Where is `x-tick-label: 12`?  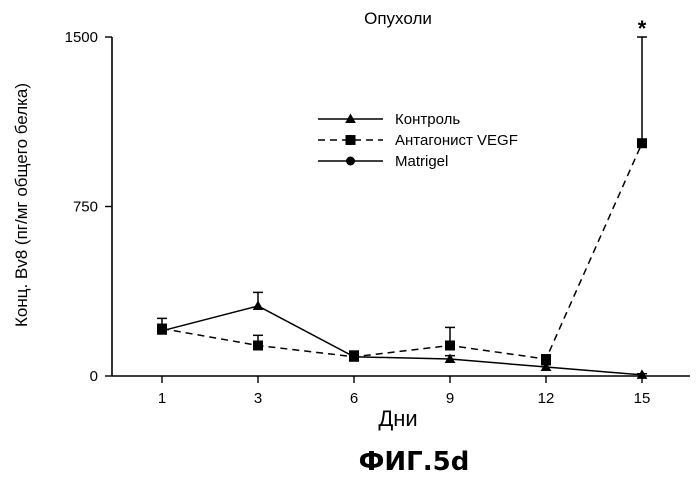
x-tick-label: 12 is located at coordinates (546, 398).